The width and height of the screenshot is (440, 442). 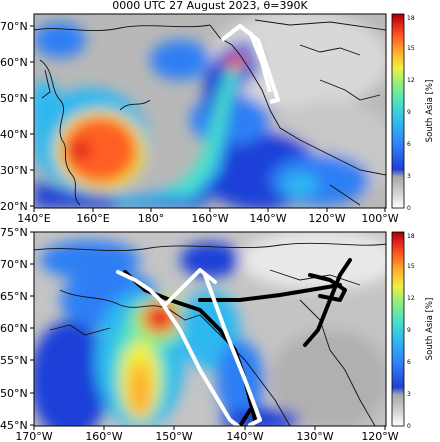 I want to click on top-x-axis: 140°E 160°E 180° 160°W 140°W 120°W 100°W, so click(x=208, y=216).